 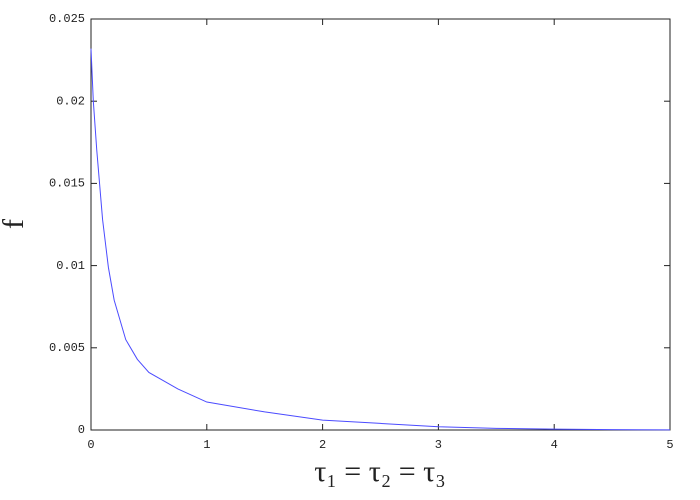 I want to click on y-tick-label: 0.005, so click(x=67, y=348).